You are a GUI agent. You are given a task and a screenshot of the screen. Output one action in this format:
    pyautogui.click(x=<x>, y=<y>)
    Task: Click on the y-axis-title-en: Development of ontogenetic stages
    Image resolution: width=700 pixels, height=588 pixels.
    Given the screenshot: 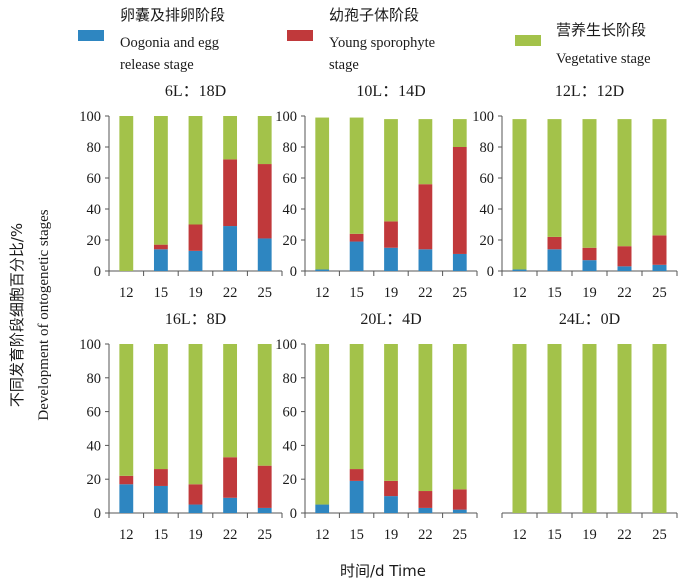 What is the action you would take?
    pyautogui.click(x=44, y=314)
    